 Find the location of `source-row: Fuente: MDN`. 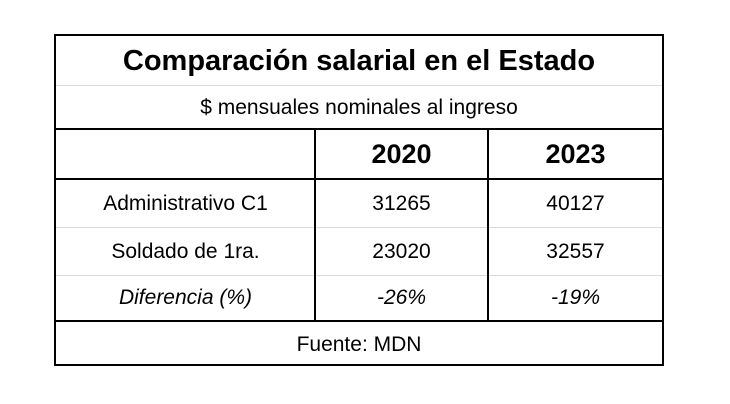

source-row: Fuente: MDN is located at coordinates (359, 343).